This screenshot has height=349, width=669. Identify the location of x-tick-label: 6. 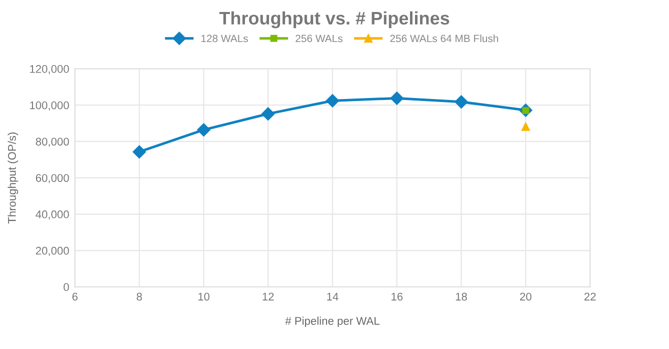
(75, 296).